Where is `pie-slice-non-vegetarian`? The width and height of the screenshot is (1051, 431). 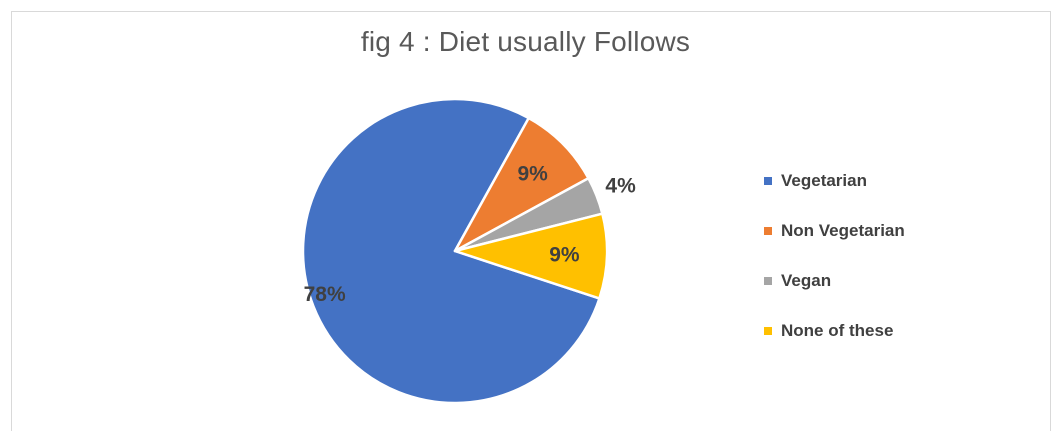
pie-slice-non-vegetarian is located at coordinates (521, 184).